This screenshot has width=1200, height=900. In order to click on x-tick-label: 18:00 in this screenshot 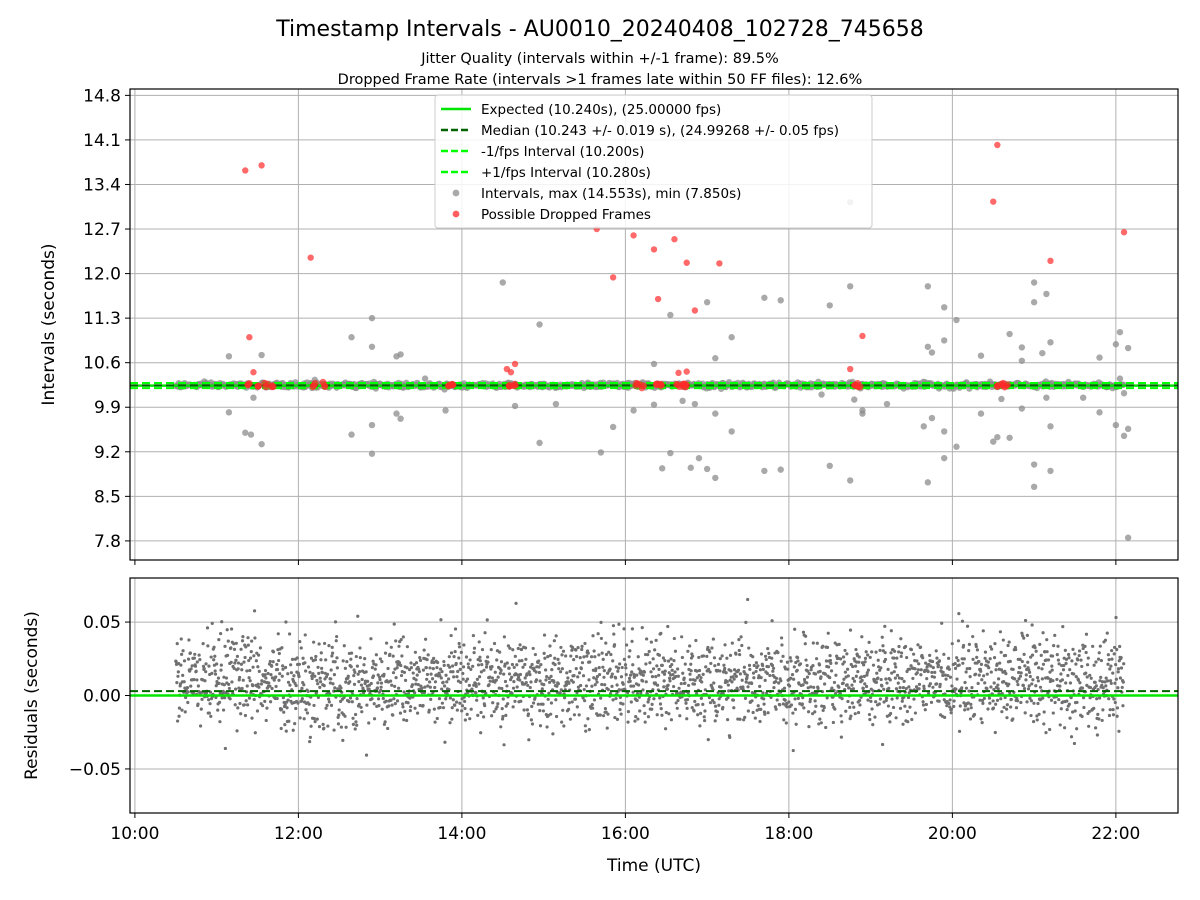, I will do `click(788, 834)`.